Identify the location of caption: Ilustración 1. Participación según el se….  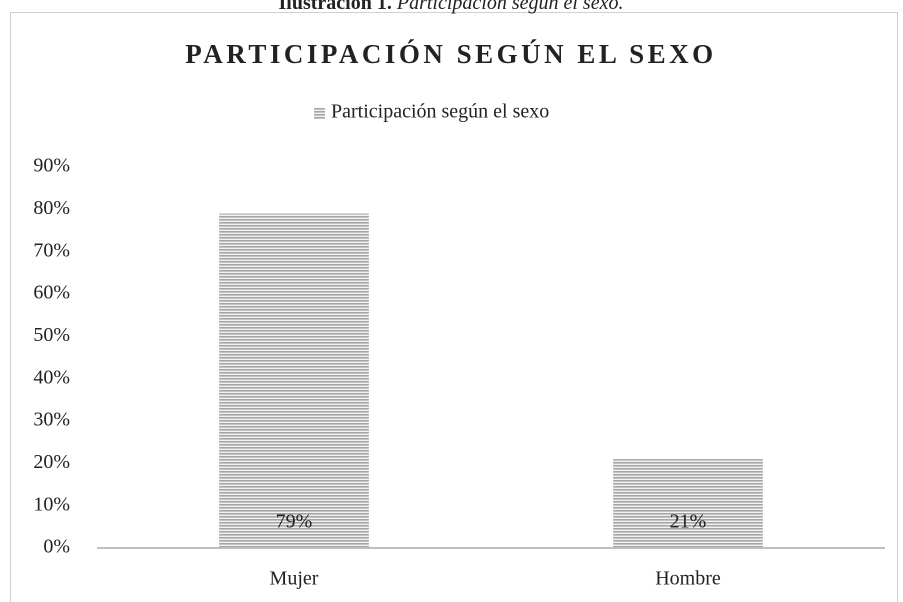
(451, 7).